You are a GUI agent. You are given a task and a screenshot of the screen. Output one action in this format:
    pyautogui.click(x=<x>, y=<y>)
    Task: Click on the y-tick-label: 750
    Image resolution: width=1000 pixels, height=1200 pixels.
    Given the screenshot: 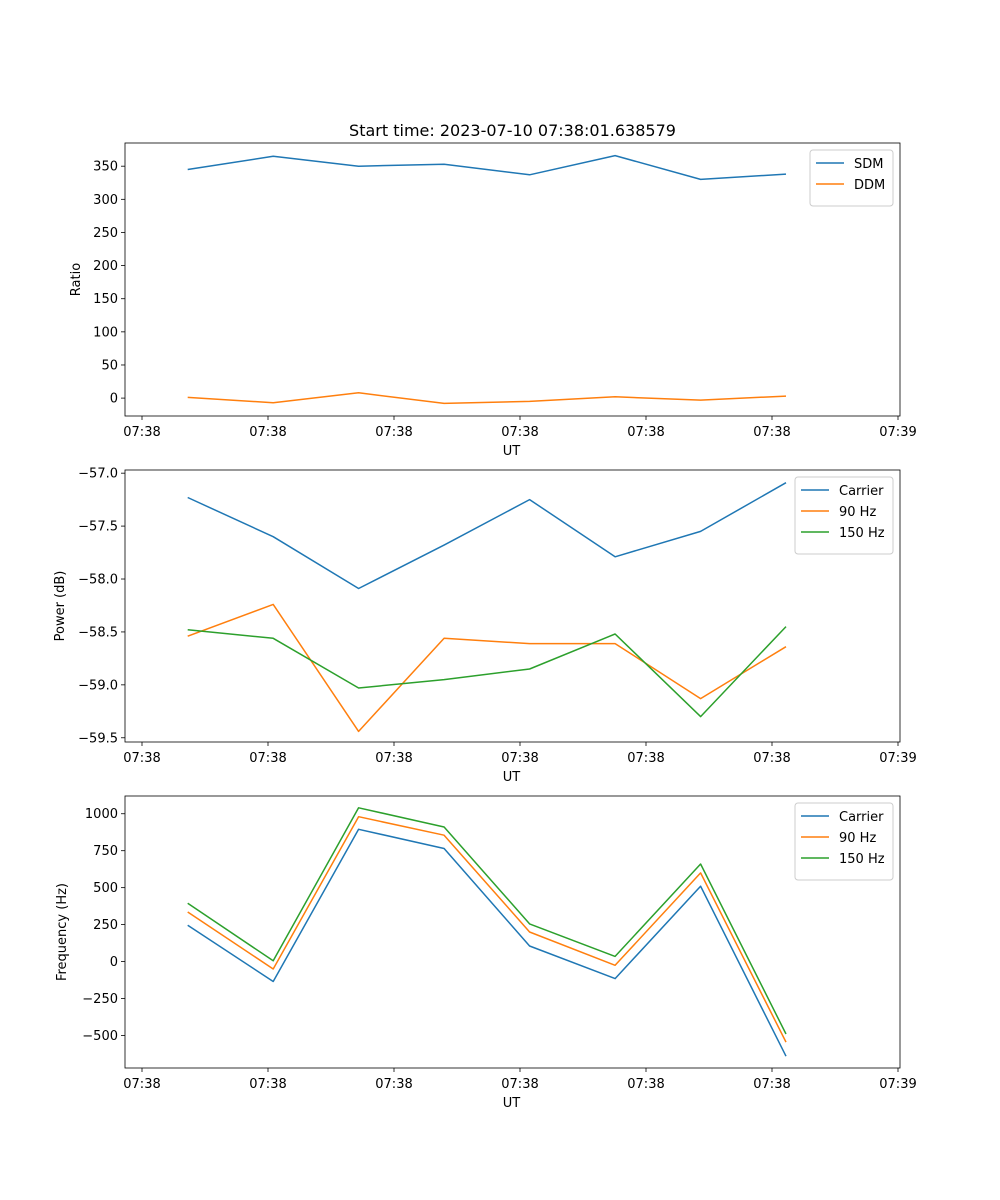 What is the action you would take?
    pyautogui.click(x=105, y=851)
    